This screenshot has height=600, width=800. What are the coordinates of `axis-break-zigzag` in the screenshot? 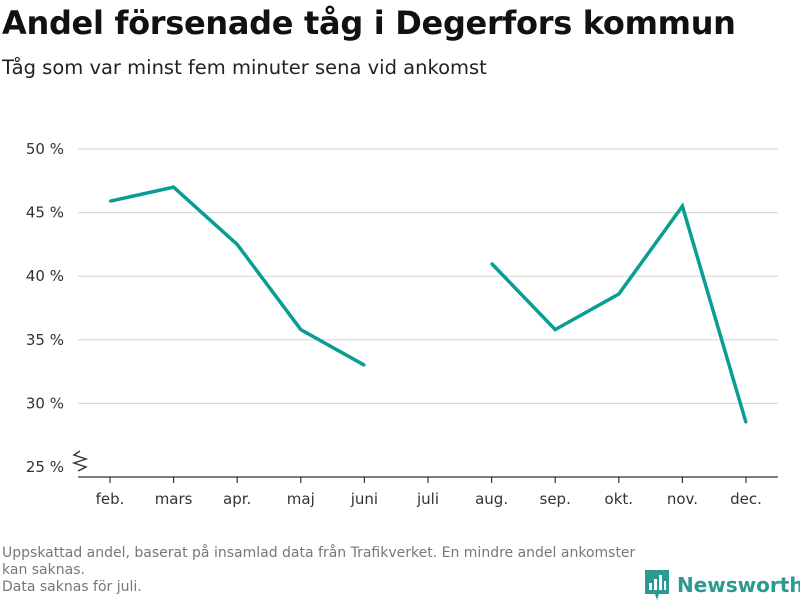 It's located at (80, 461).